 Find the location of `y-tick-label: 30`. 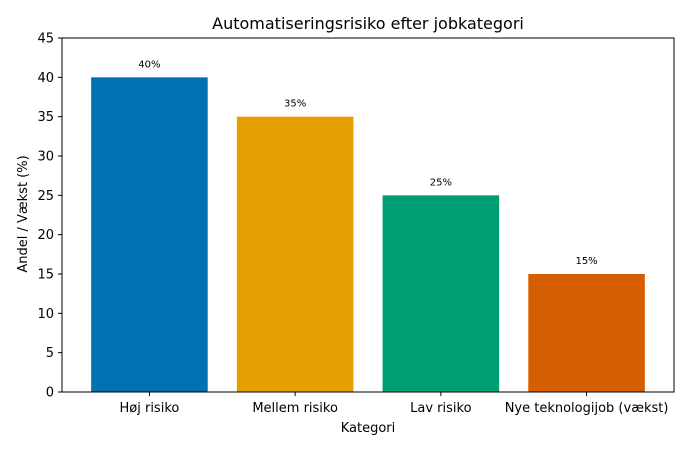

y-tick-label: 30 is located at coordinates (45, 157).